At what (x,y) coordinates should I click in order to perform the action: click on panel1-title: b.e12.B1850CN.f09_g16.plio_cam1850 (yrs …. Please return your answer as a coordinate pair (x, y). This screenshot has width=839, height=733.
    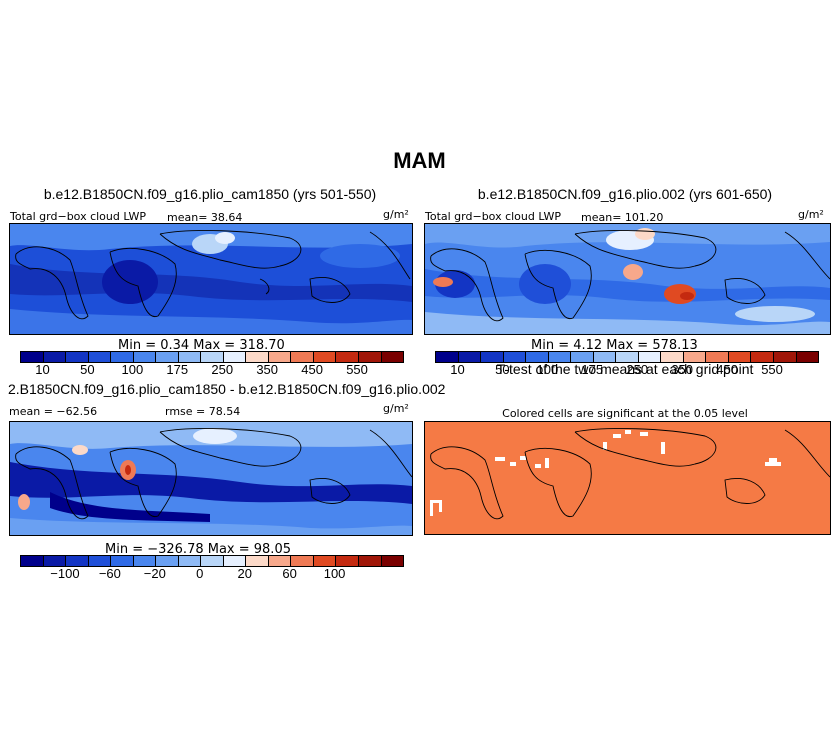
    Looking at the image, I should click on (210, 194).